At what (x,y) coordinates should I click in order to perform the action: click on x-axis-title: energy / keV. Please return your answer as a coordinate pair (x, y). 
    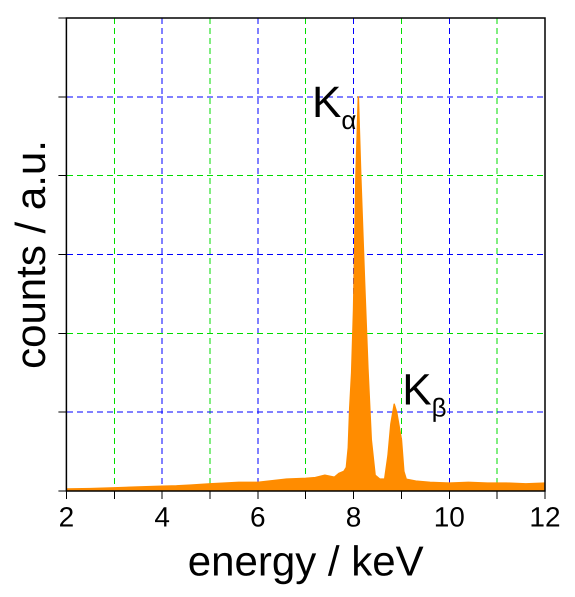
    Looking at the image, I should click on (306, 560).